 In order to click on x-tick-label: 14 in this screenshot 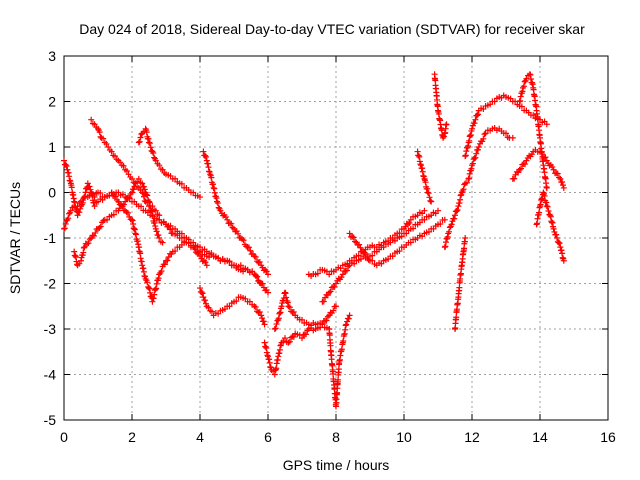, I will do `click(540, 437)`.